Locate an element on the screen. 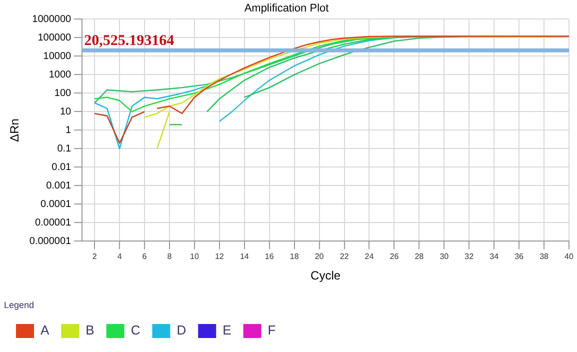  x-tick-label: 26 is located at coordinates (395, 257).